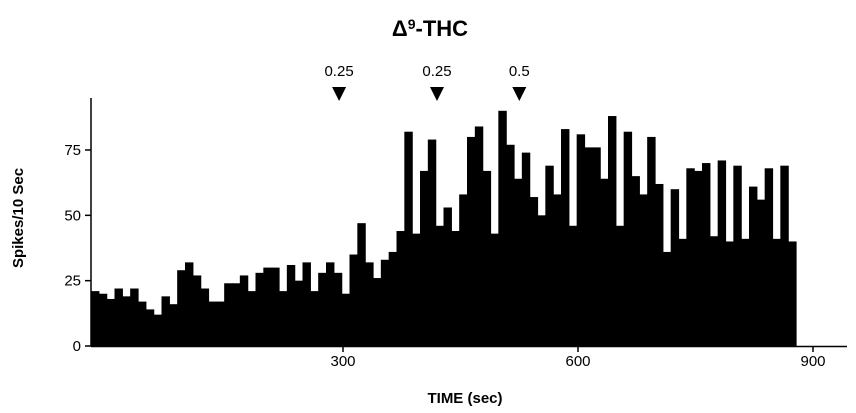 The image size is (856, 413). I want to click on title-rest: -THC, so click(442, 28).